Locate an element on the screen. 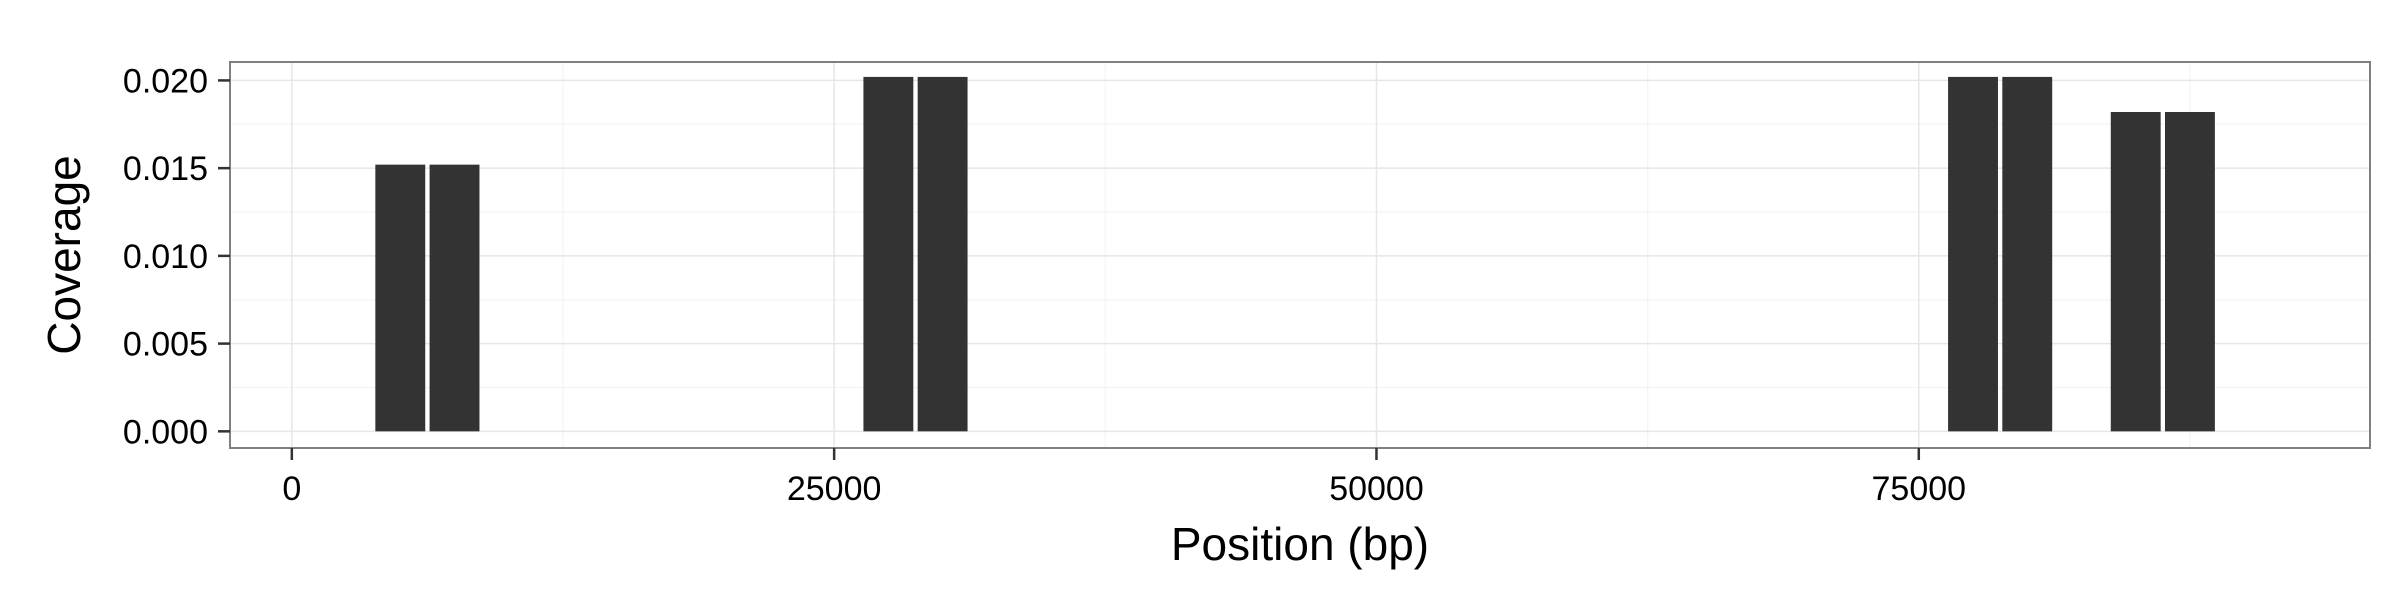  y-axis: 0.000 0.005 0.010 0.015 0.020 is located at coordinates (176, 256).